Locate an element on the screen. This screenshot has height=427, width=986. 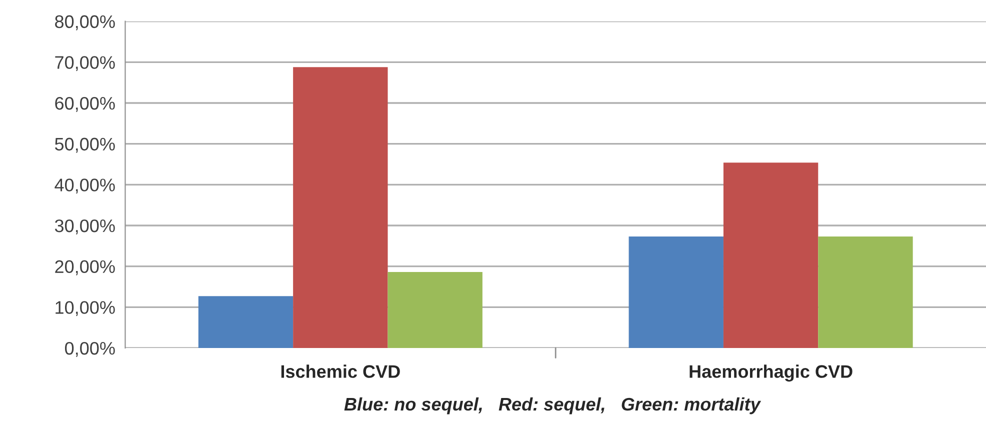
y-tick-label: 30,00% is located at coordinates (84, 226).